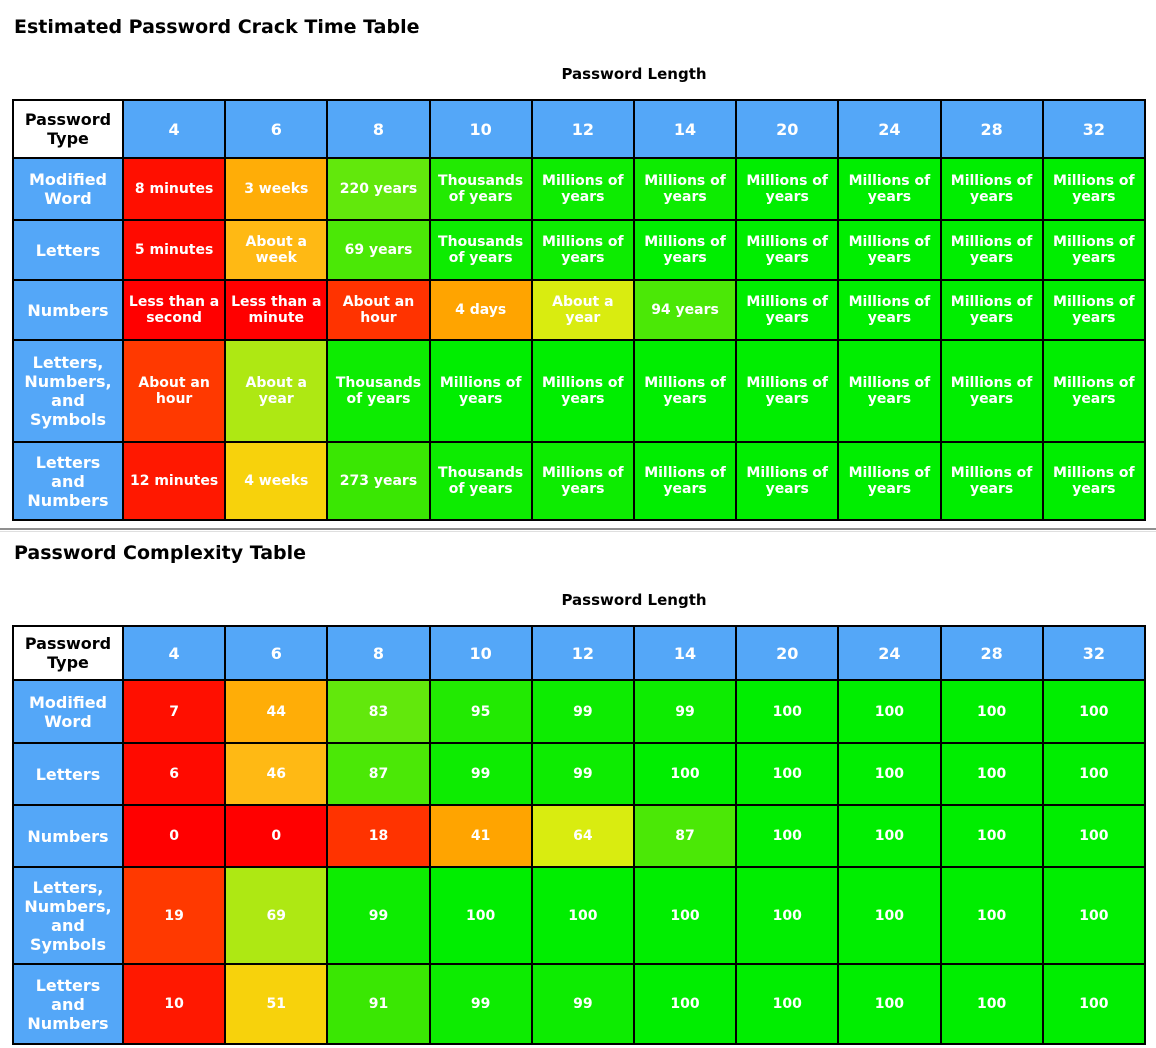 Image resolution: width=1156 pixels, height=1048 pixels. I want to click on value-cell: 19, so click(174, 915).